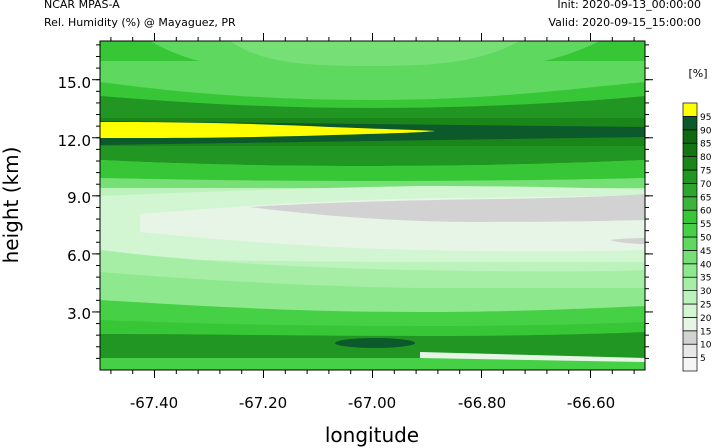 The image size is (712, 448). Describe the element at coordinates (372, 364) in the screenshot. I see `surface-dry-edge` at that location.